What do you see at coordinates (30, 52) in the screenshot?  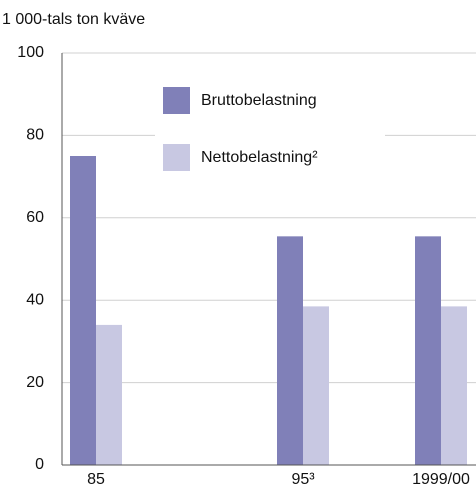 I see `y-tick-label: 100` at bounding box center [30, 52].